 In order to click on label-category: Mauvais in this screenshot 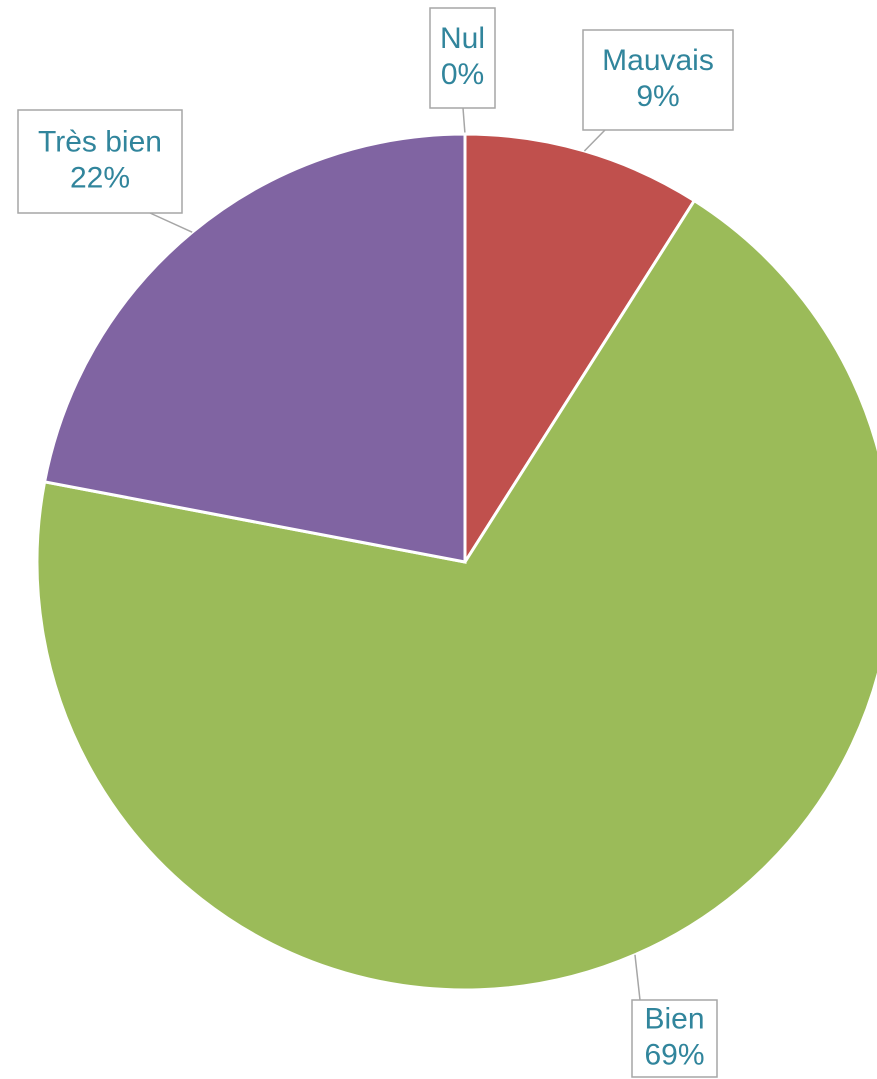, I will do `click(658, 60)`.